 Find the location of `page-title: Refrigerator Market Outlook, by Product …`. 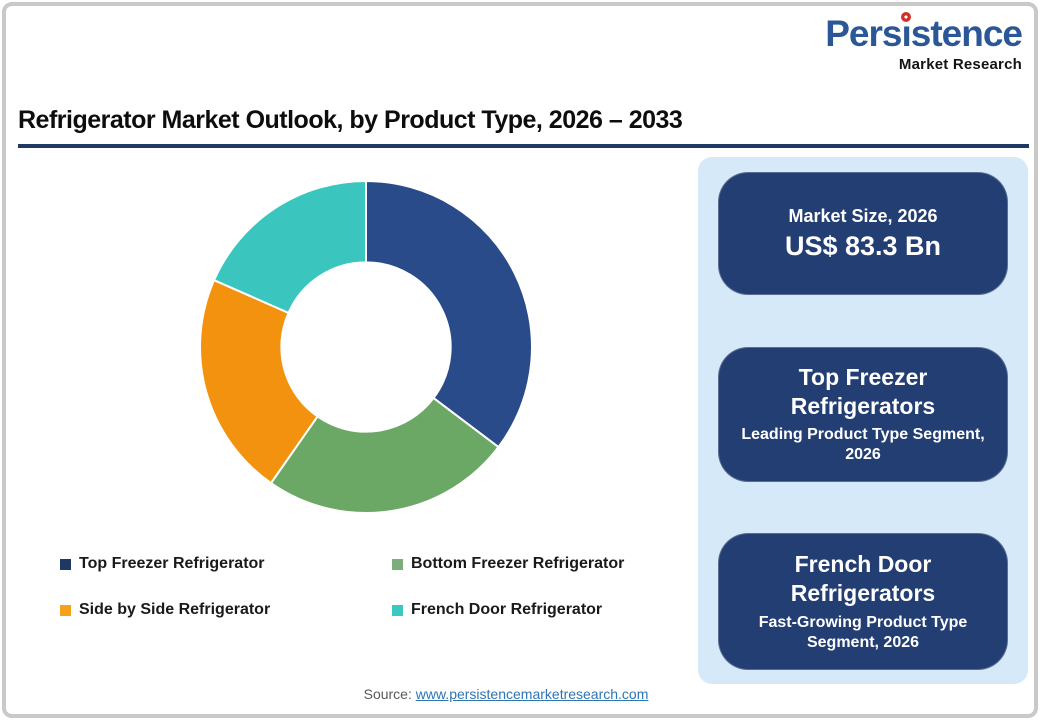

page-title: Refrigerator Market Outlook, by Product … is located at coordinates (350, 120).